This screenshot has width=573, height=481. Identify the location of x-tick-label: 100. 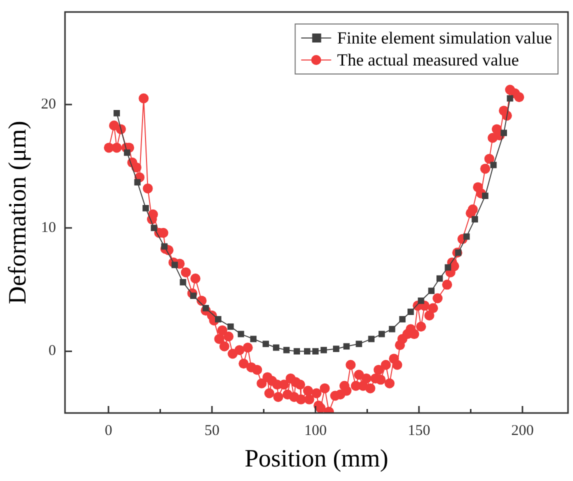
(315, 430).